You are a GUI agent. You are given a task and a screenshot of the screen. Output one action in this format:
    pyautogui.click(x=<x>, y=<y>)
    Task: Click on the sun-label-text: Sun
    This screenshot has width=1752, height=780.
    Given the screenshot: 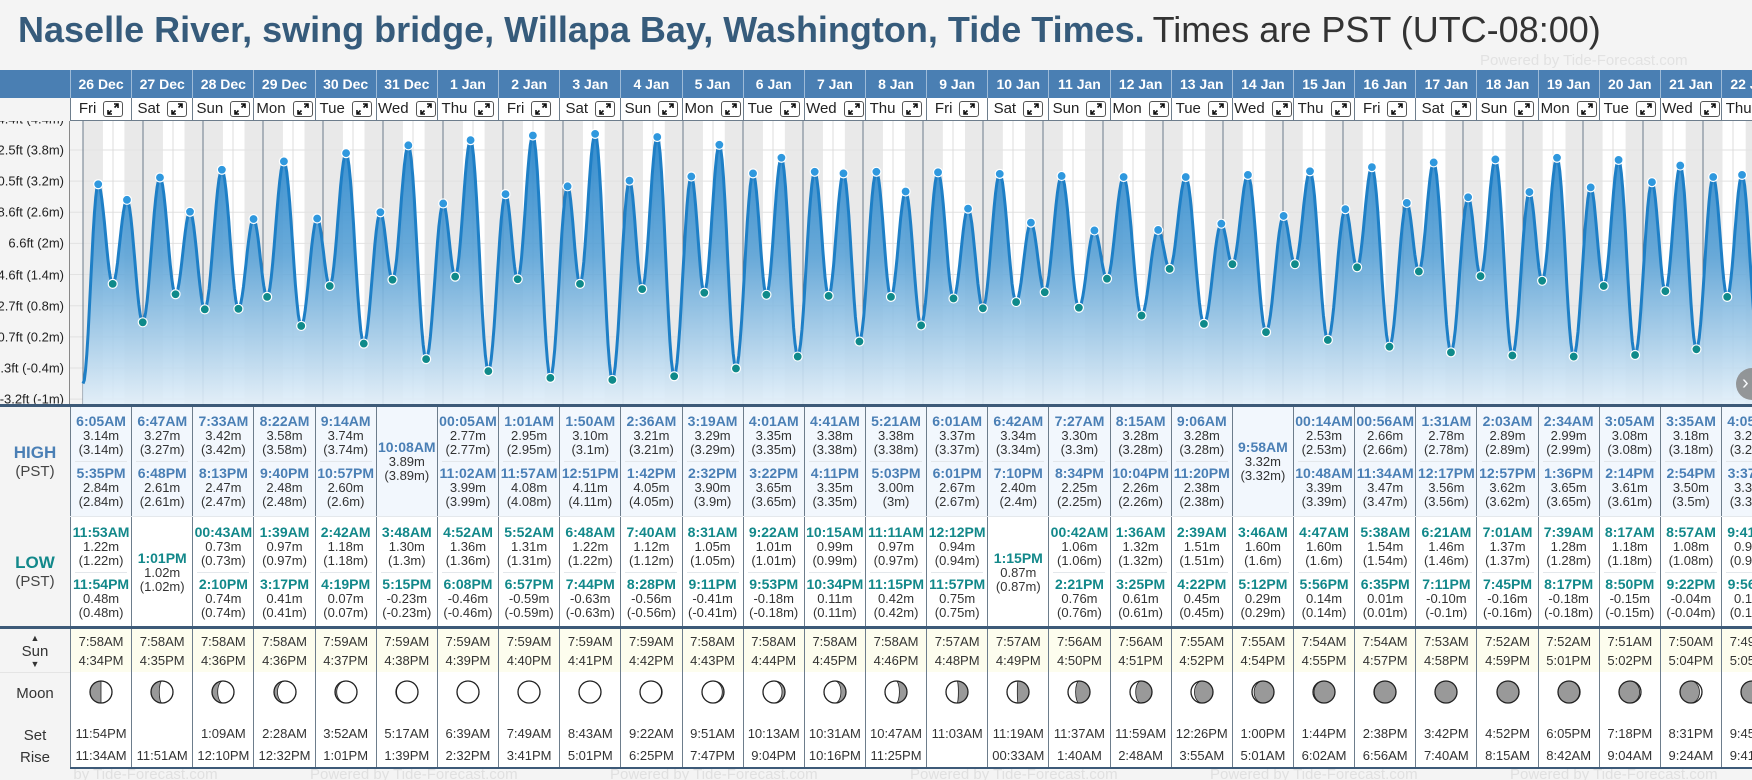 What is the action you would take?
    pyautogui.click(x=35, y=651)
    